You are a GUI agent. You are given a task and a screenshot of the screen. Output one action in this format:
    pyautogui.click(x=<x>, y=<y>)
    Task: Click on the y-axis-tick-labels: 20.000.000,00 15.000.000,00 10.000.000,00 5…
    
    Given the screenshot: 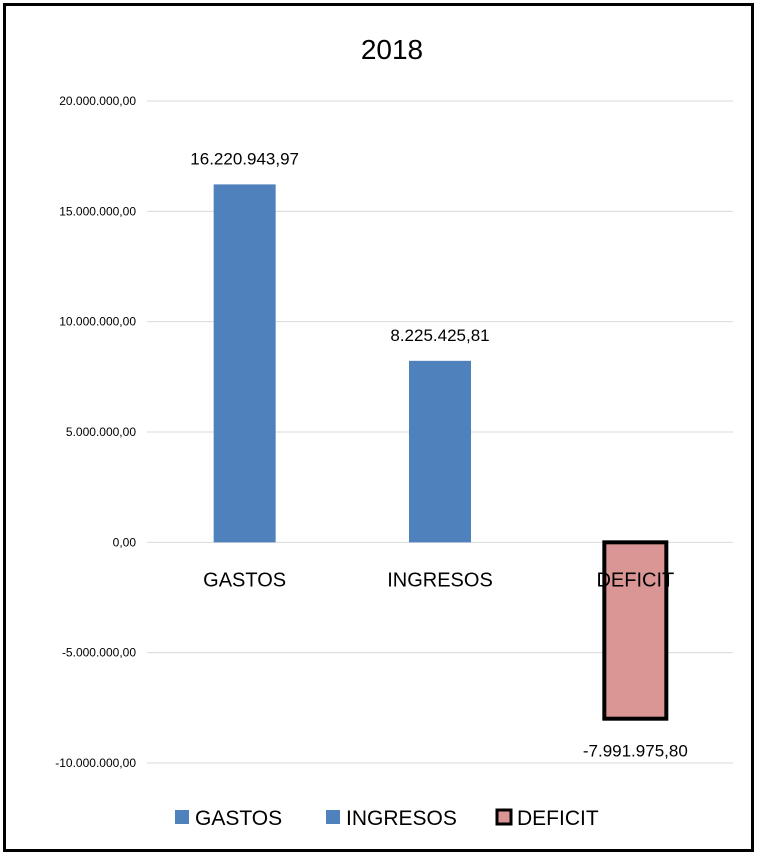 What is the action you would take?
    pyautogui.click(x=95, y=432)
    